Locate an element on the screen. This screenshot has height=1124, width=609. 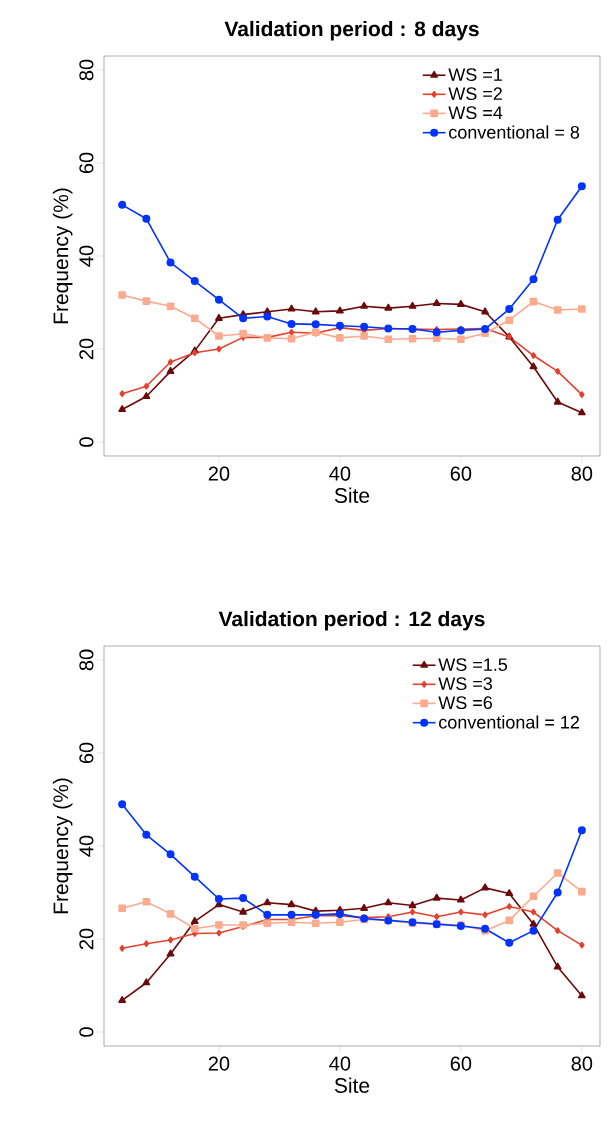
chart-title: Validation period : 12 days is located at coordinates (351, 620).